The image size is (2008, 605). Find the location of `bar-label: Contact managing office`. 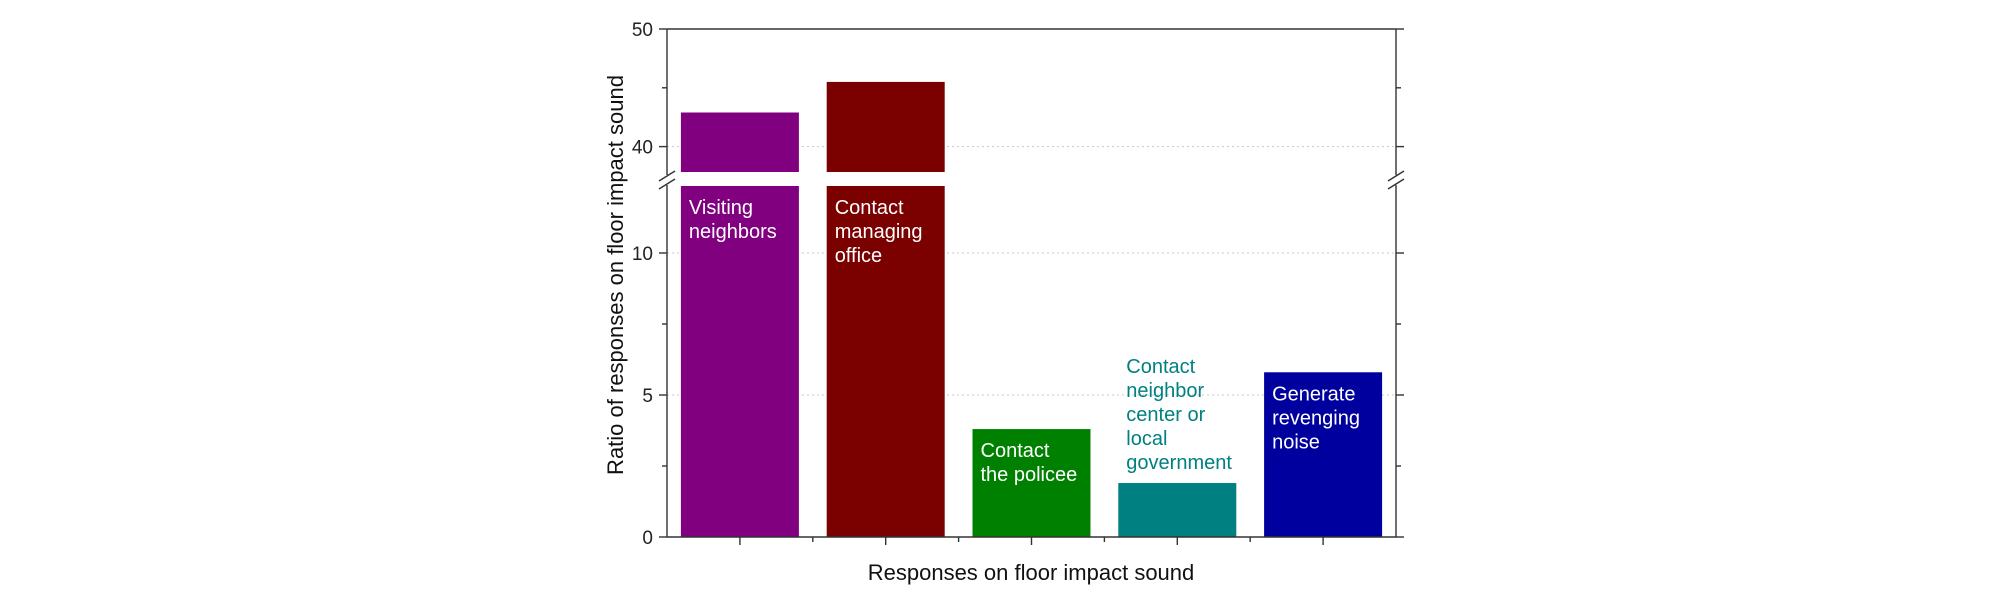

bar-label: Contact managing office is located at coordinates (879, 232).